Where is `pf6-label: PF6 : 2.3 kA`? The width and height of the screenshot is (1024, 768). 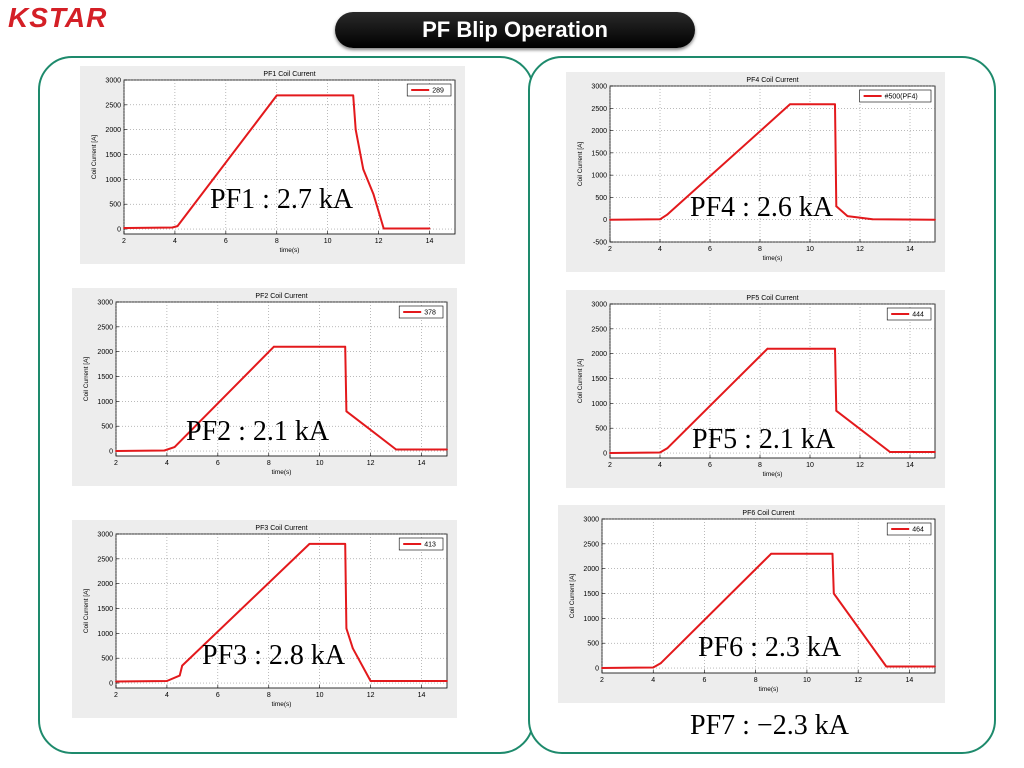 pf6-label: PF6 : 2.3 kA is located at coordinates (770, 647).